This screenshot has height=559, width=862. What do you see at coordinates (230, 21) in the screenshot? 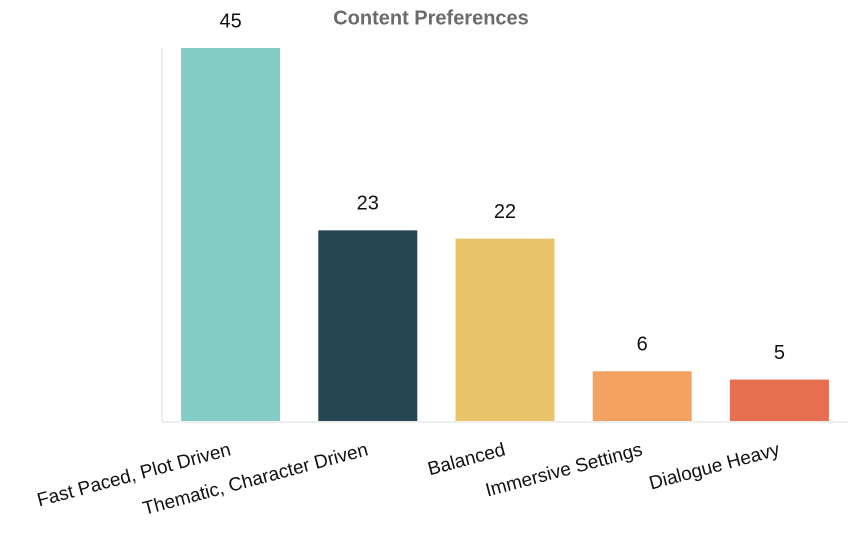
I see `value-label: 45` at bounding box center [230, 21].